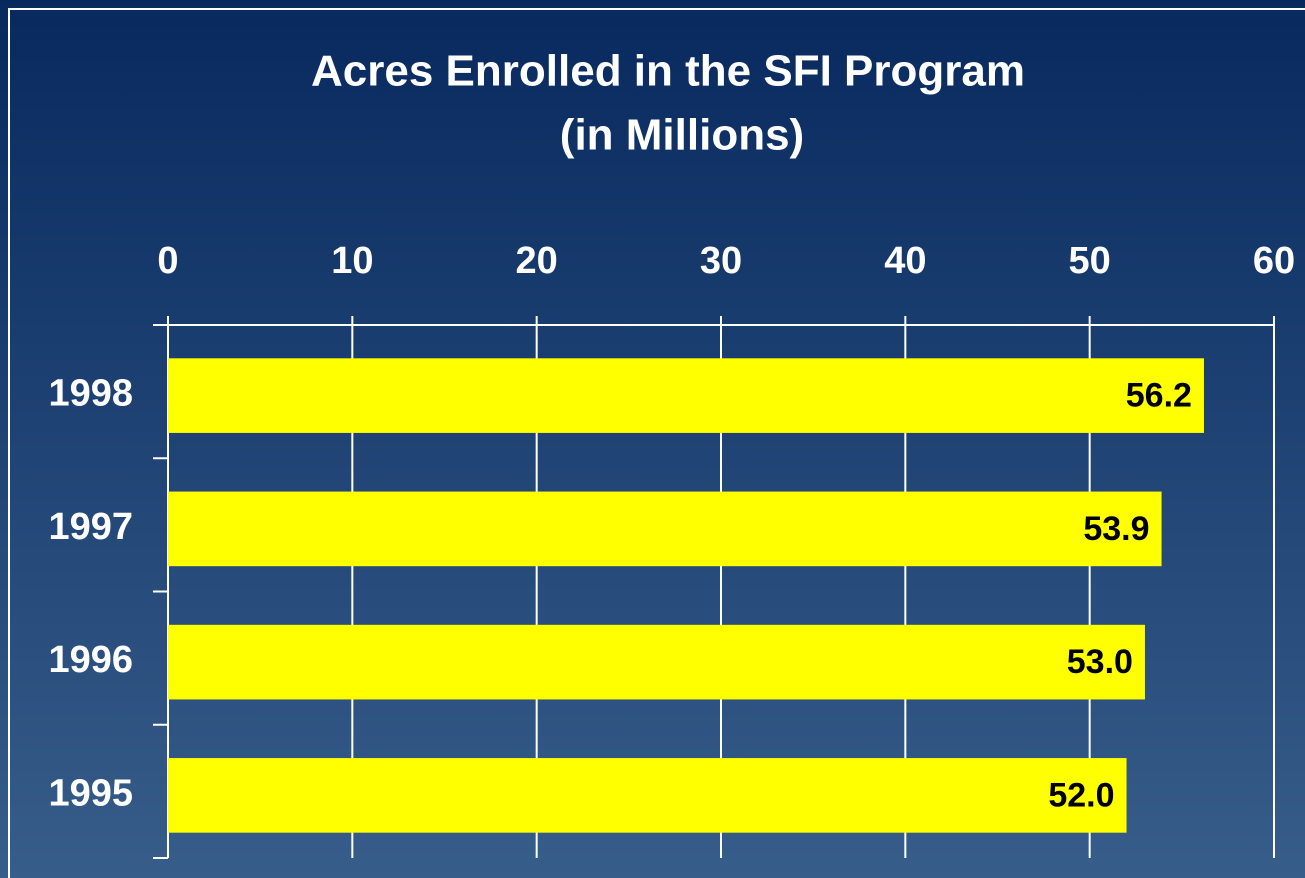 Image resolution: width=1305 pixels, height=878 pixels. What do you see at coordinates (90, 527) in the screenshot?
I see `y-tick-label: 1997` at bounding box center [90, 527].